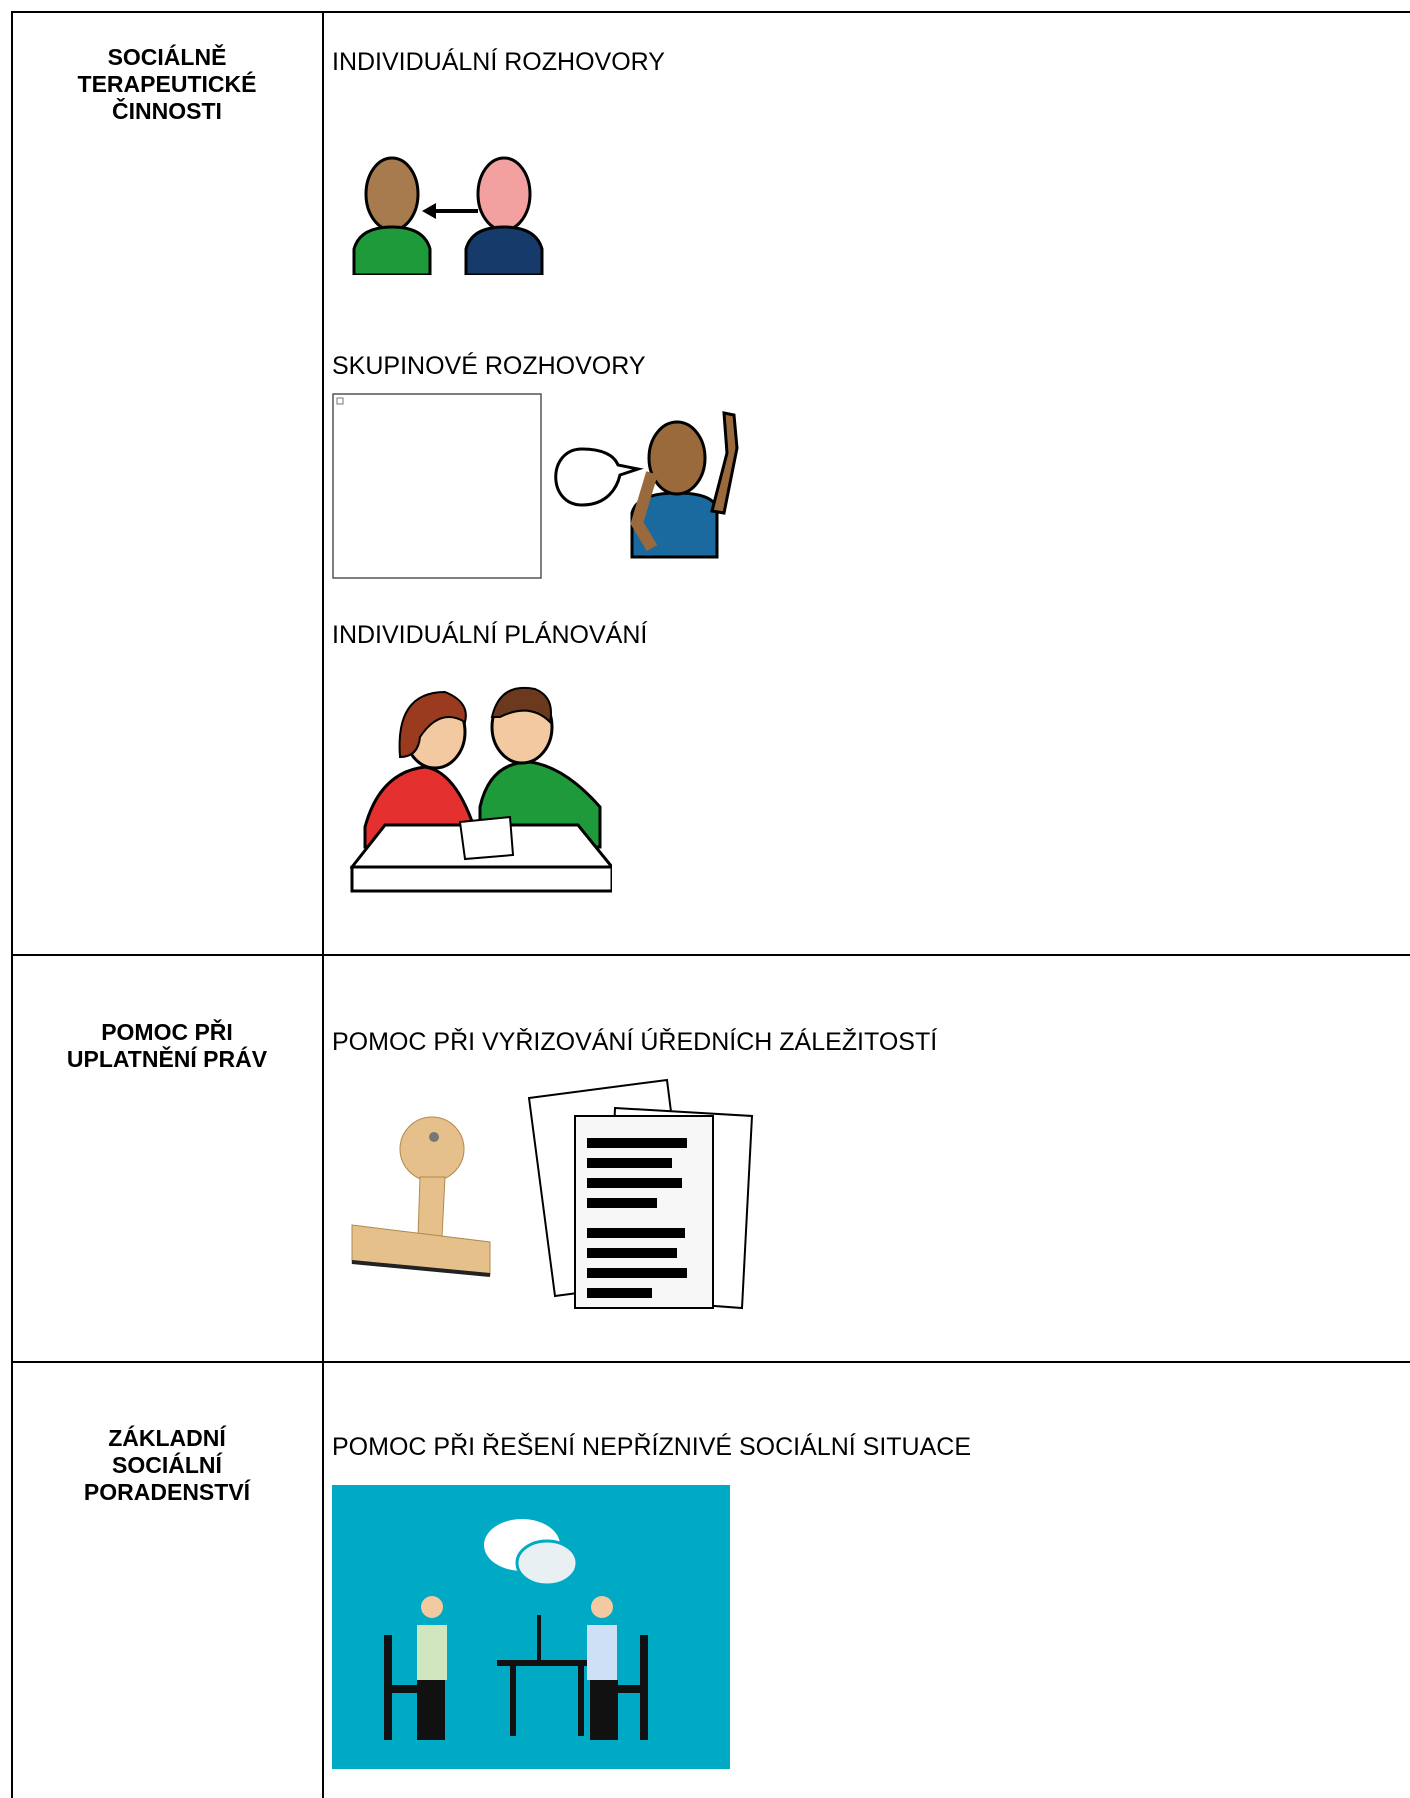 Image resolution: width=1410 pixels, height=1798 pixels. I want to click on border-top, so click(710, 12).